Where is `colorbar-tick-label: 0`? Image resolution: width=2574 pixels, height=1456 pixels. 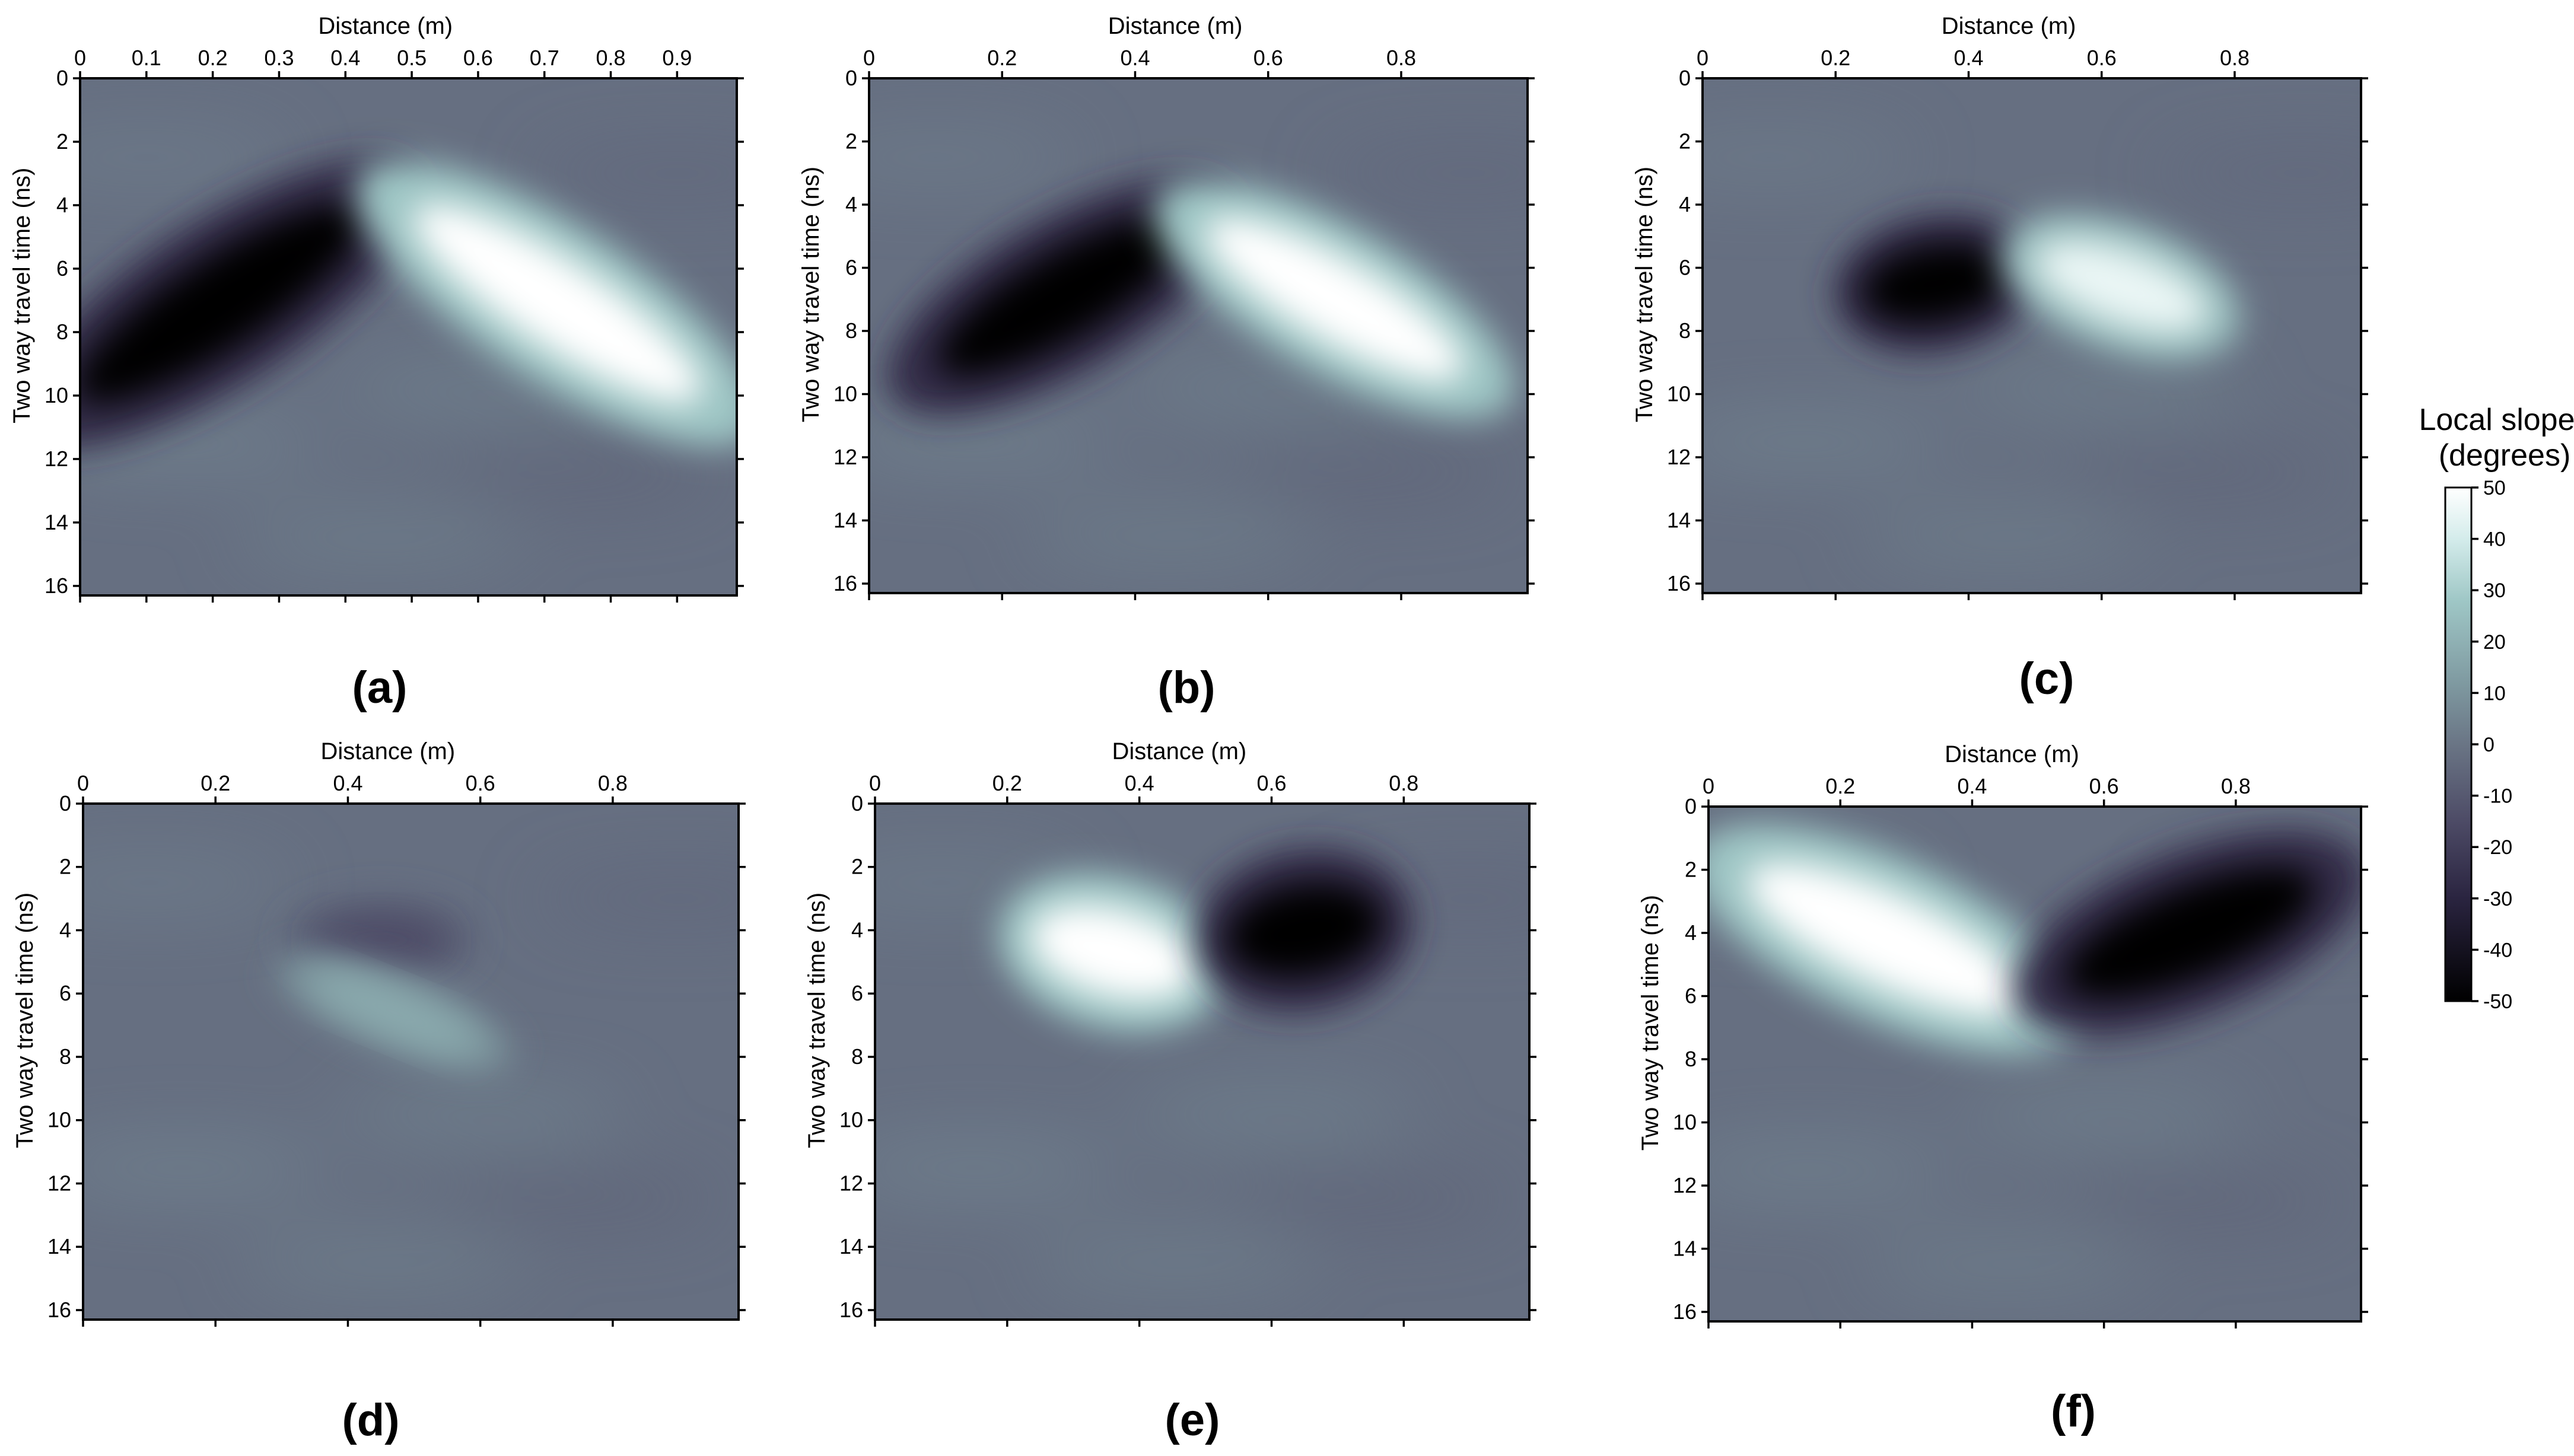
colorbar-tick-label: 0 is located at coordinates (2489, 745).